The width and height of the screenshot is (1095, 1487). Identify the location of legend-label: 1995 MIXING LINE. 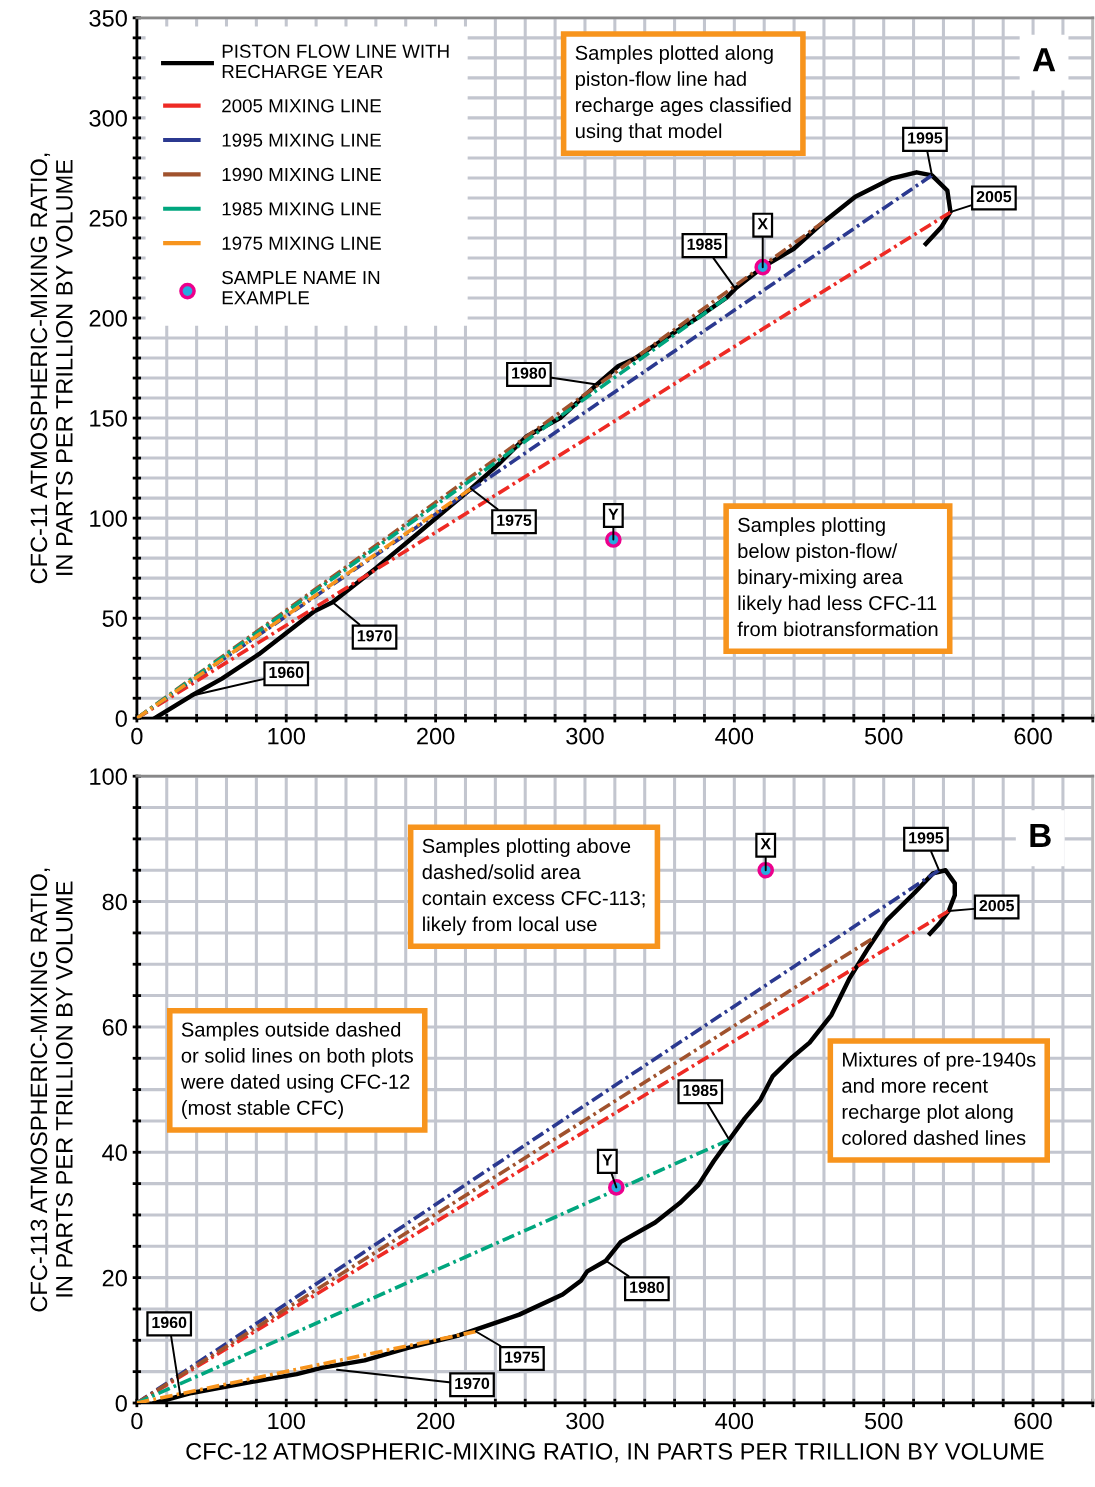
(301, 140).